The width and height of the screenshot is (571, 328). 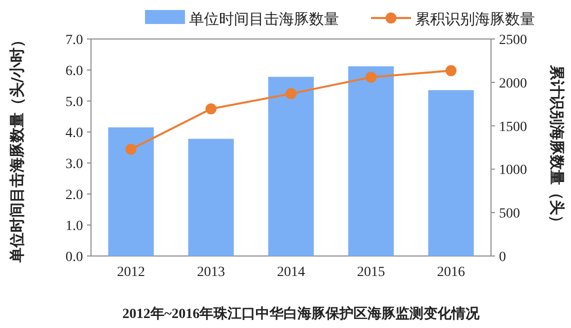 What do you see at coordinates (131, 272) in the screenshot?
I see `x-tick-label: 2012` at bounding box center [131, 272].